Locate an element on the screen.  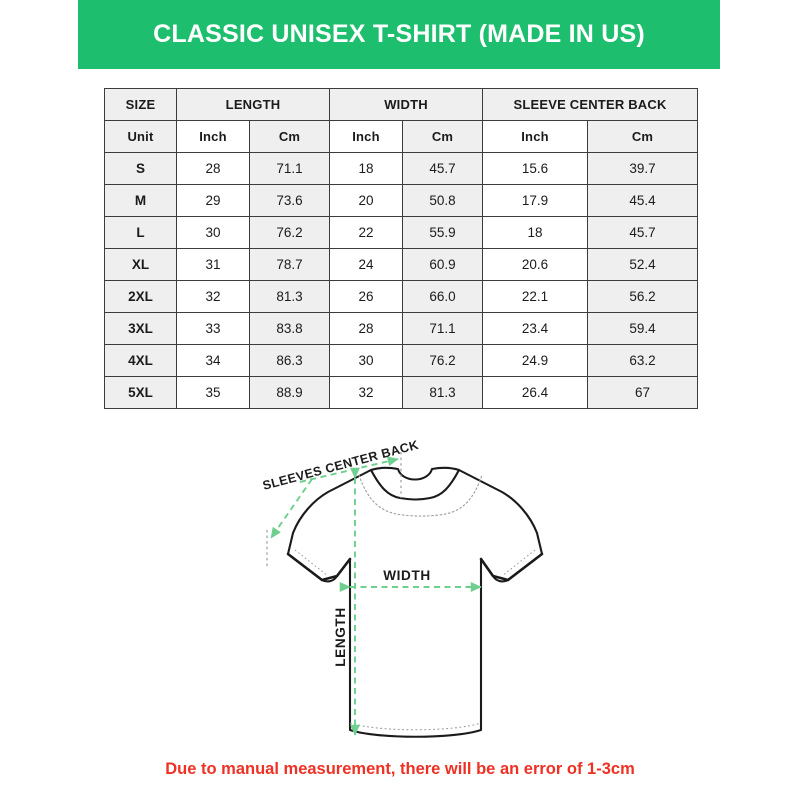
cell-width-cm: 45.7 is located at coordinates (442, 168).